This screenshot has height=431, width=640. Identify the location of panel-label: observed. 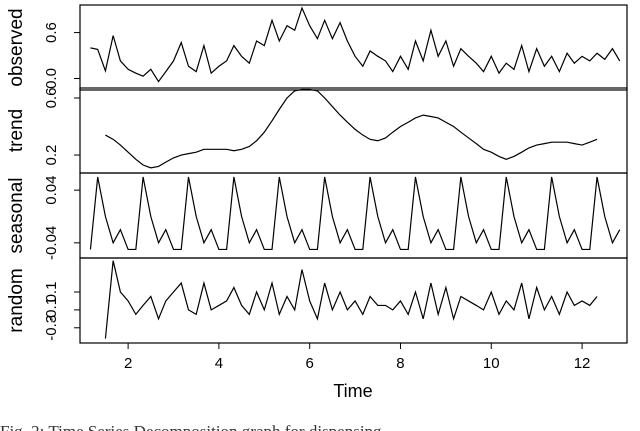
(16, 47).